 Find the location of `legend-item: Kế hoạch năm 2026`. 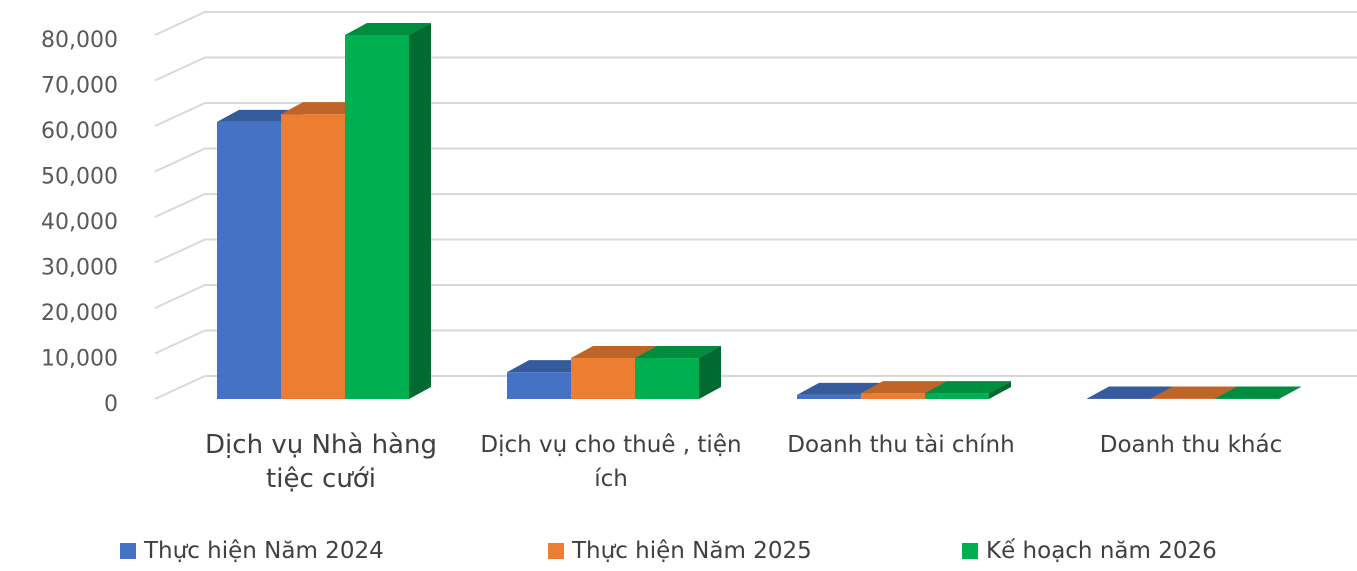

legend-item: Kế hoạch năm 2026 is located at coordinates (1089, 551).